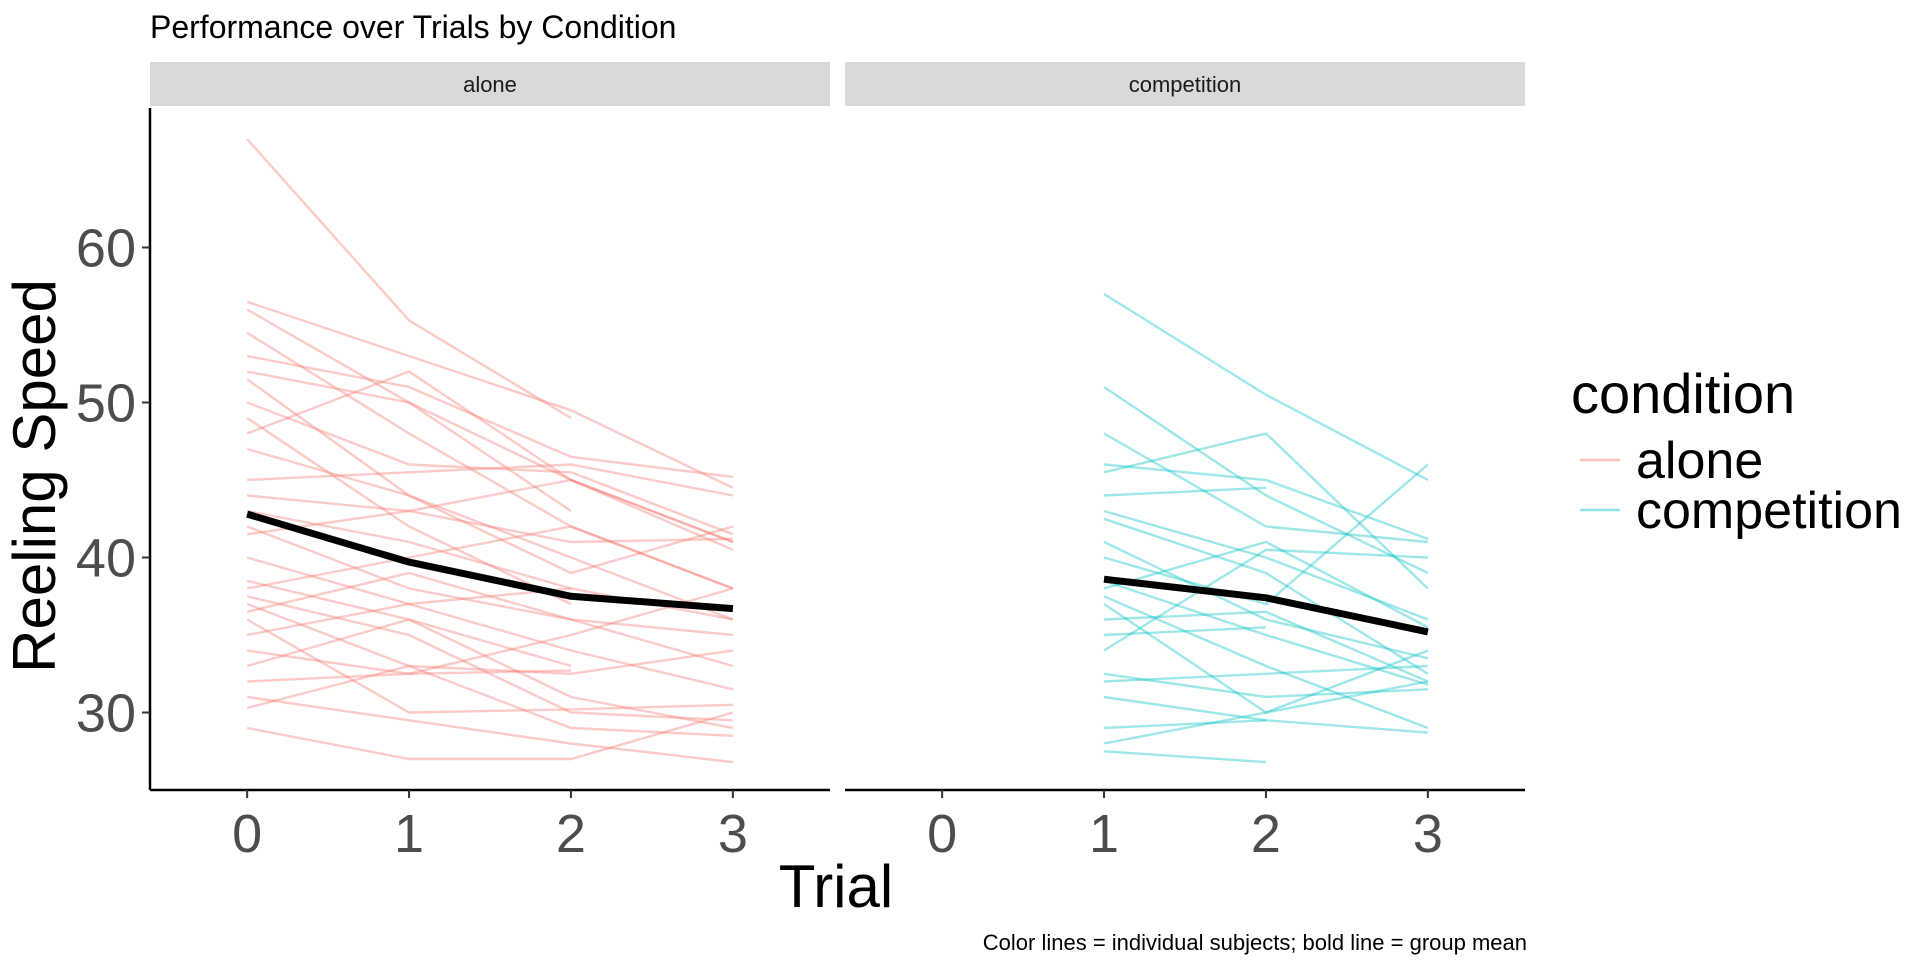 The image size is (1920, 960). What do you see at coordinates (1266, 834) in the screenshot?
I see `x-tick-label-competition-2: 2` at bounding box center [1266, 834].